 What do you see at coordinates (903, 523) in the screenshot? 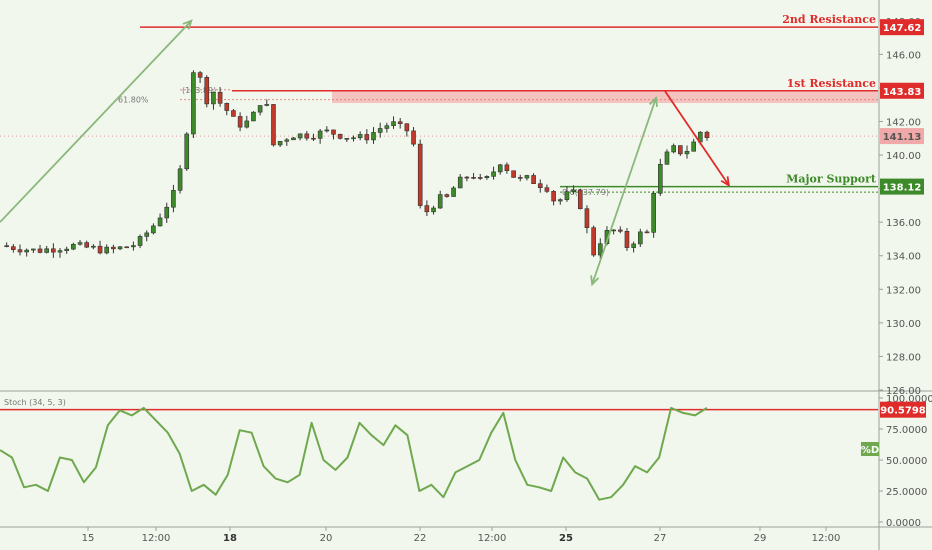
I see `stoch-tick-label: 0.0000` at bounding box center [903, 523].